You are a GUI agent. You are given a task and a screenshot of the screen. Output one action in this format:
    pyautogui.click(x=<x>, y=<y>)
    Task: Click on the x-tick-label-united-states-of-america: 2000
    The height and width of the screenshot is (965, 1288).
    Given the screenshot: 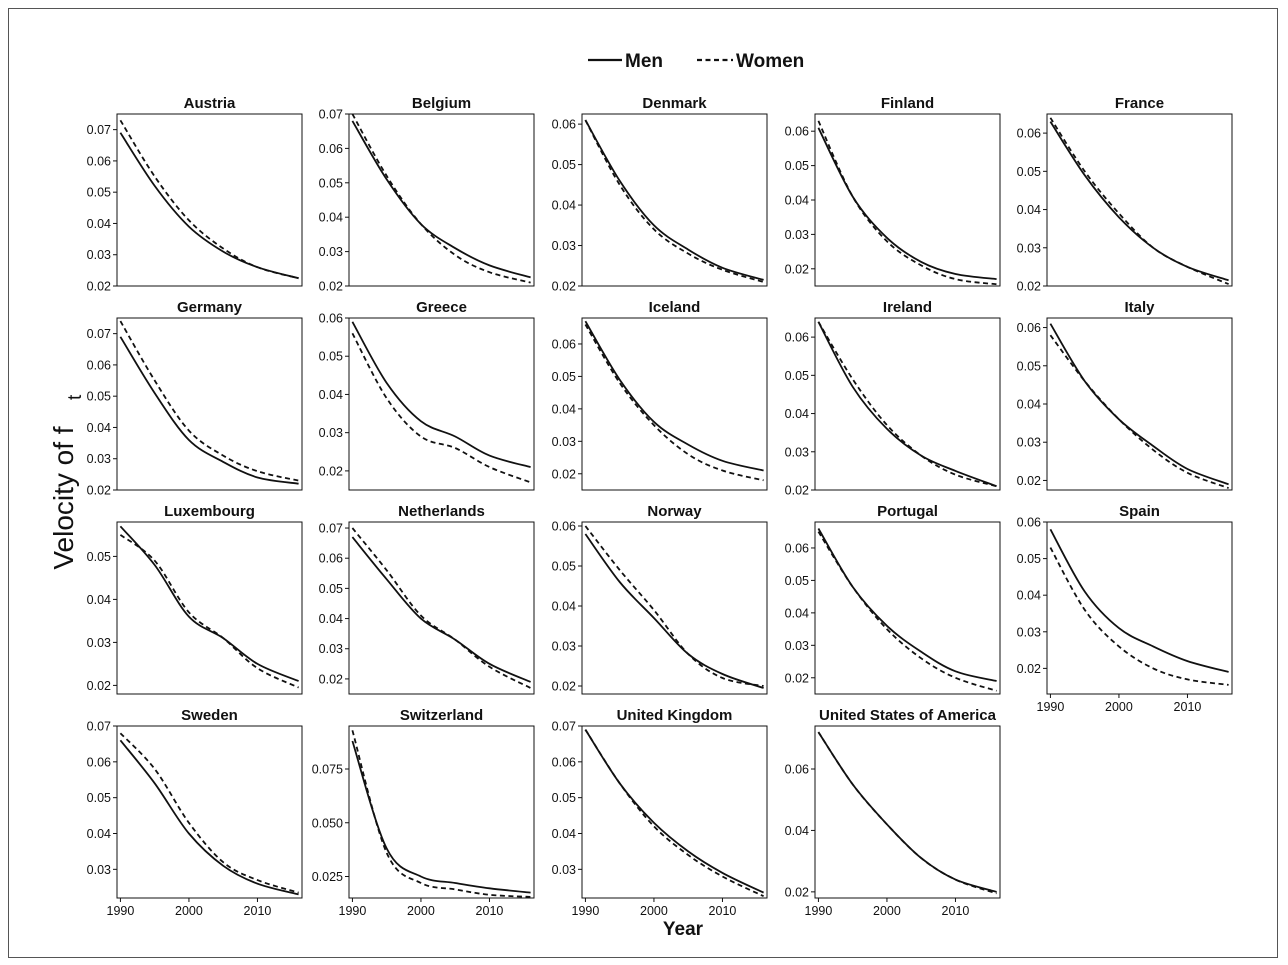 What is the action you would take?
    pyautogui.click(x=887, y=911)
    